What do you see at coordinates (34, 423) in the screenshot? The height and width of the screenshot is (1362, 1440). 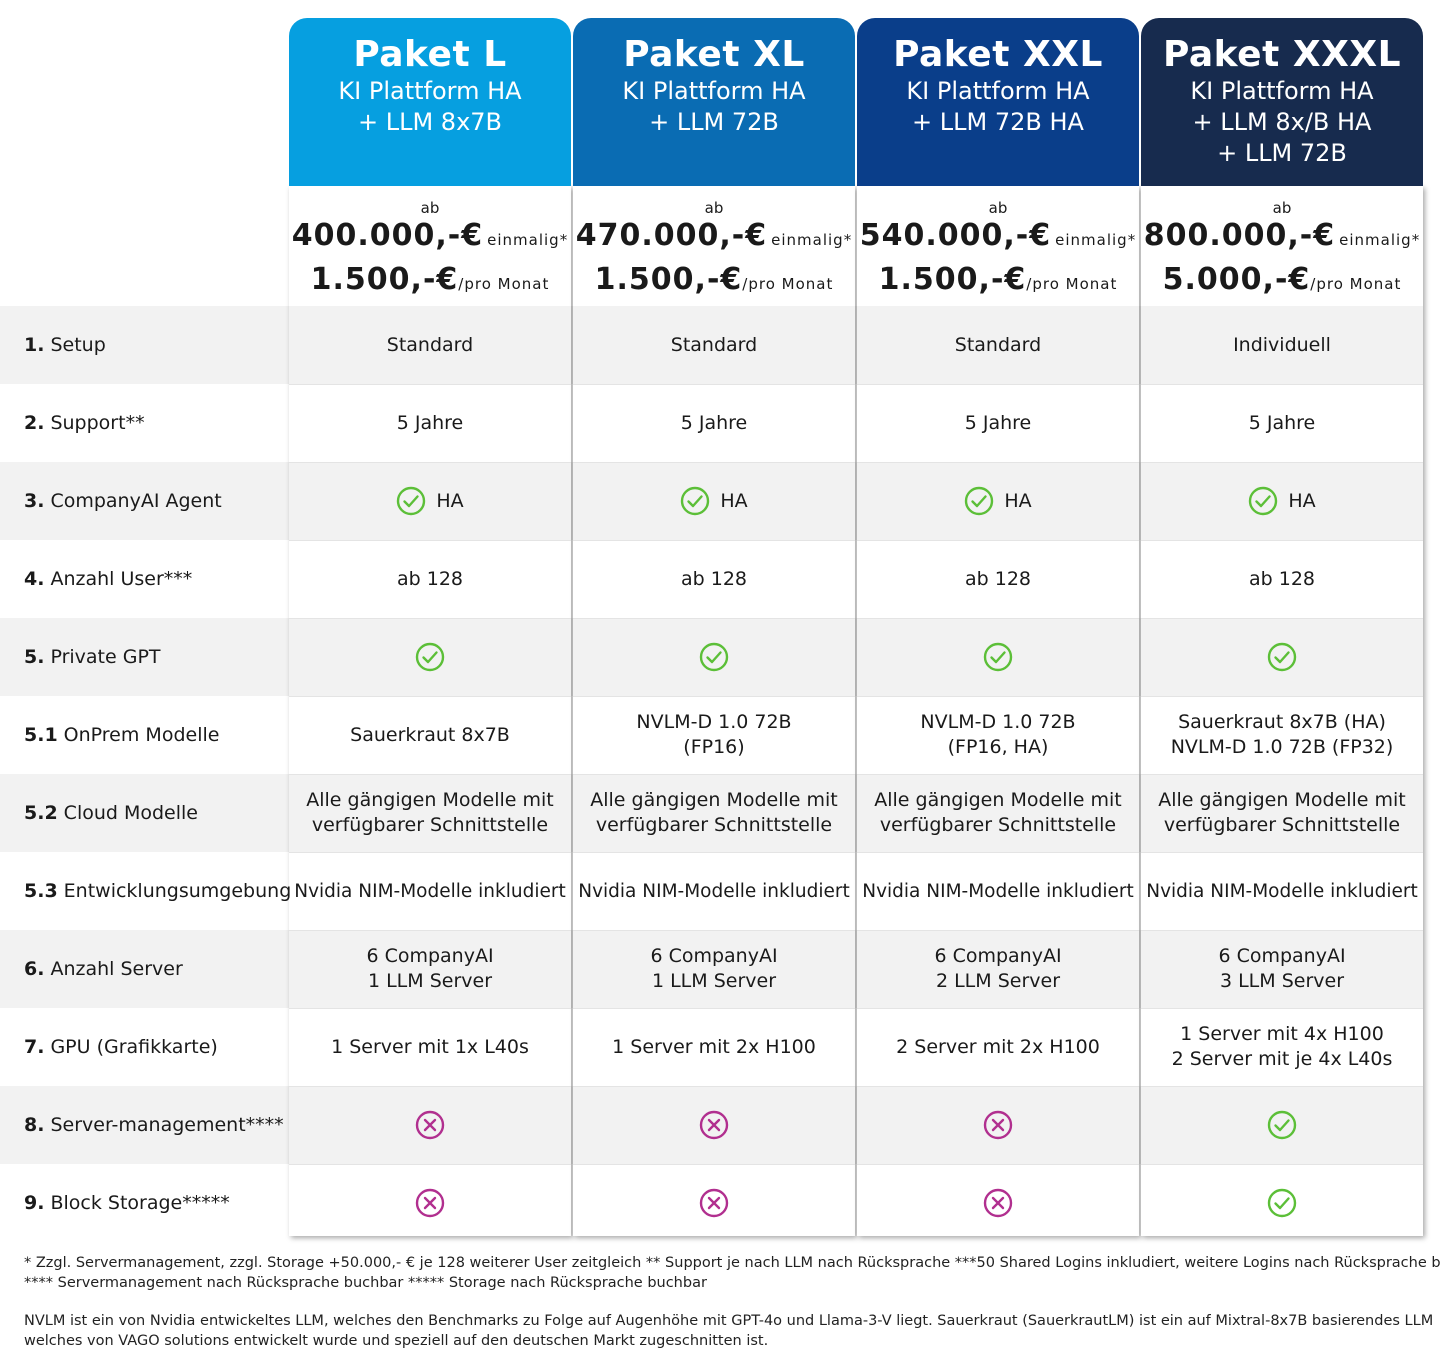 I see `row-number: 2.` at bounding box center [34, 423].